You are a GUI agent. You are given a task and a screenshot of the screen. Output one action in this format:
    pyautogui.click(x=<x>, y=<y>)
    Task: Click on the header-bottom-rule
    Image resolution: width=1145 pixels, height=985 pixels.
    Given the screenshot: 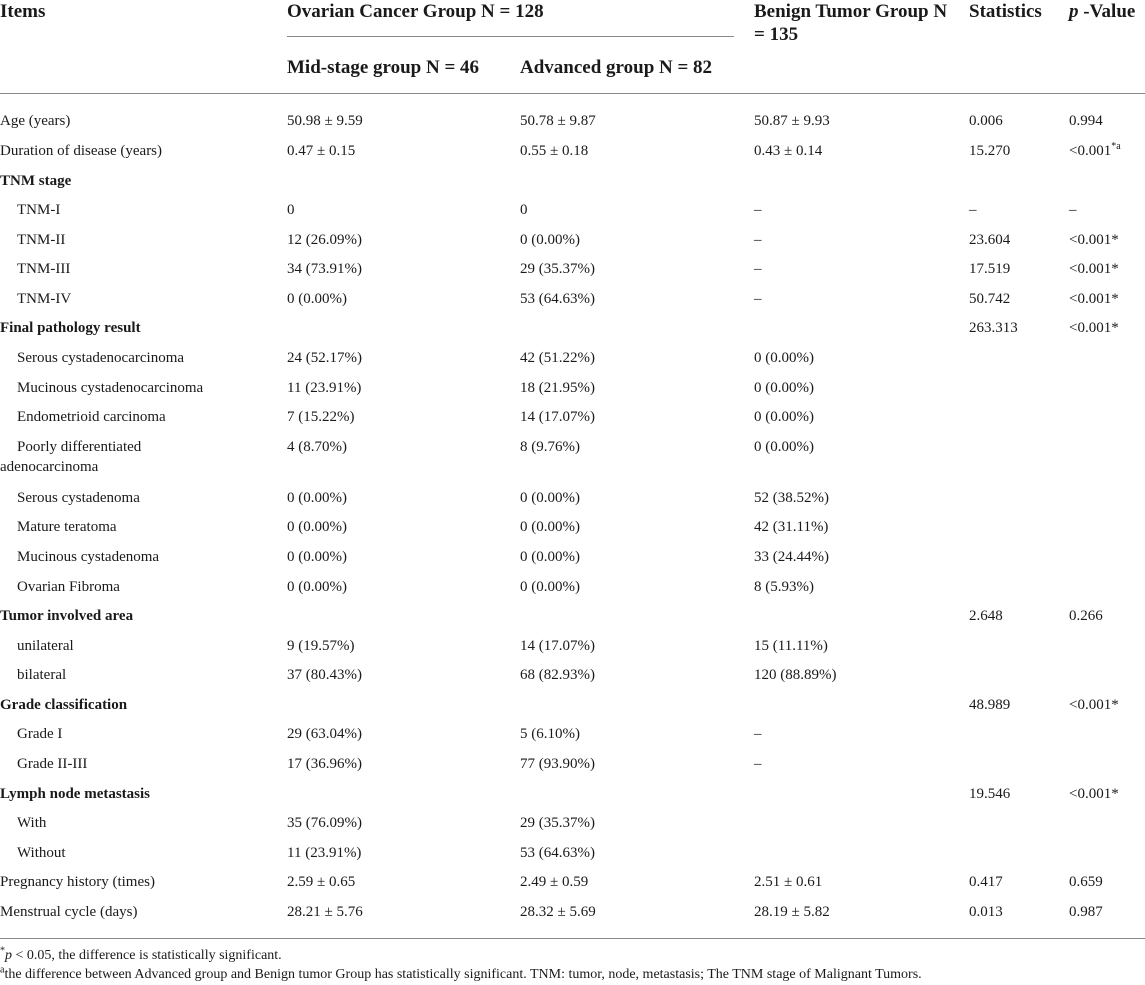 What is the action you would take?
    pyautogui.click(x=572, y=93)
    